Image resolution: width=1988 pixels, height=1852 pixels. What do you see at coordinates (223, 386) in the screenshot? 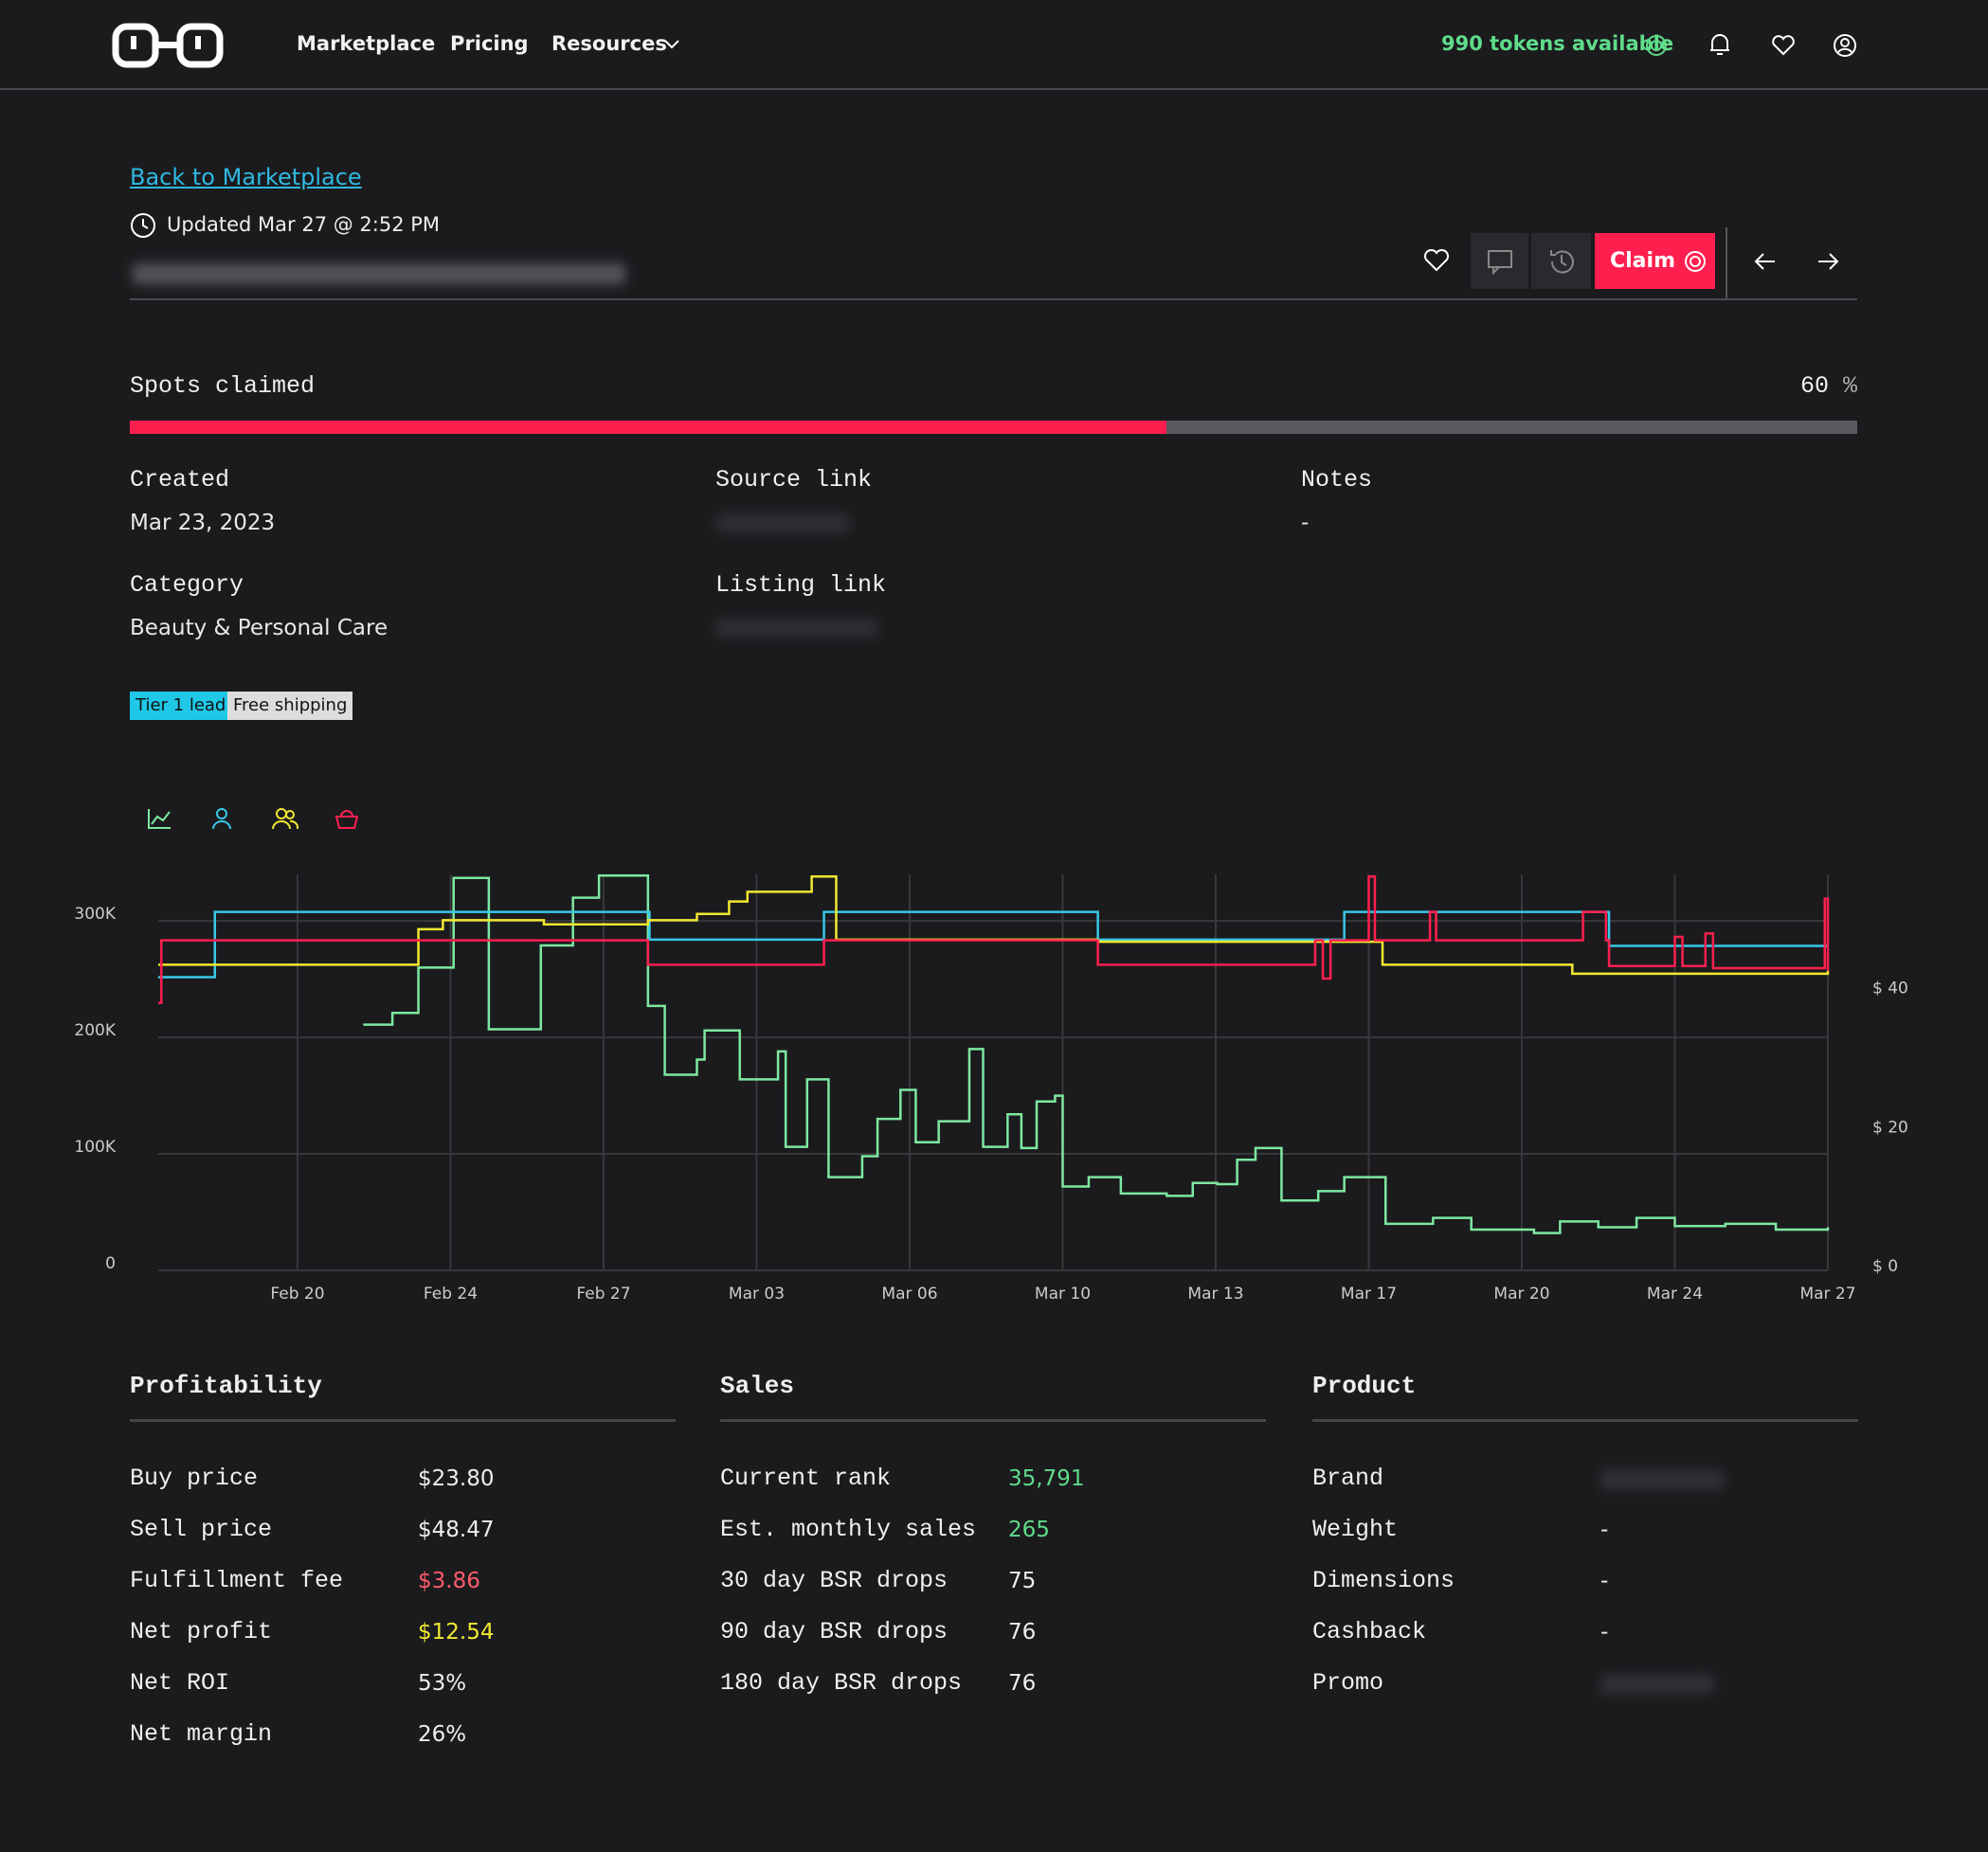
I see `spots-label: Spots claimed` at bounding box center [223, 386].